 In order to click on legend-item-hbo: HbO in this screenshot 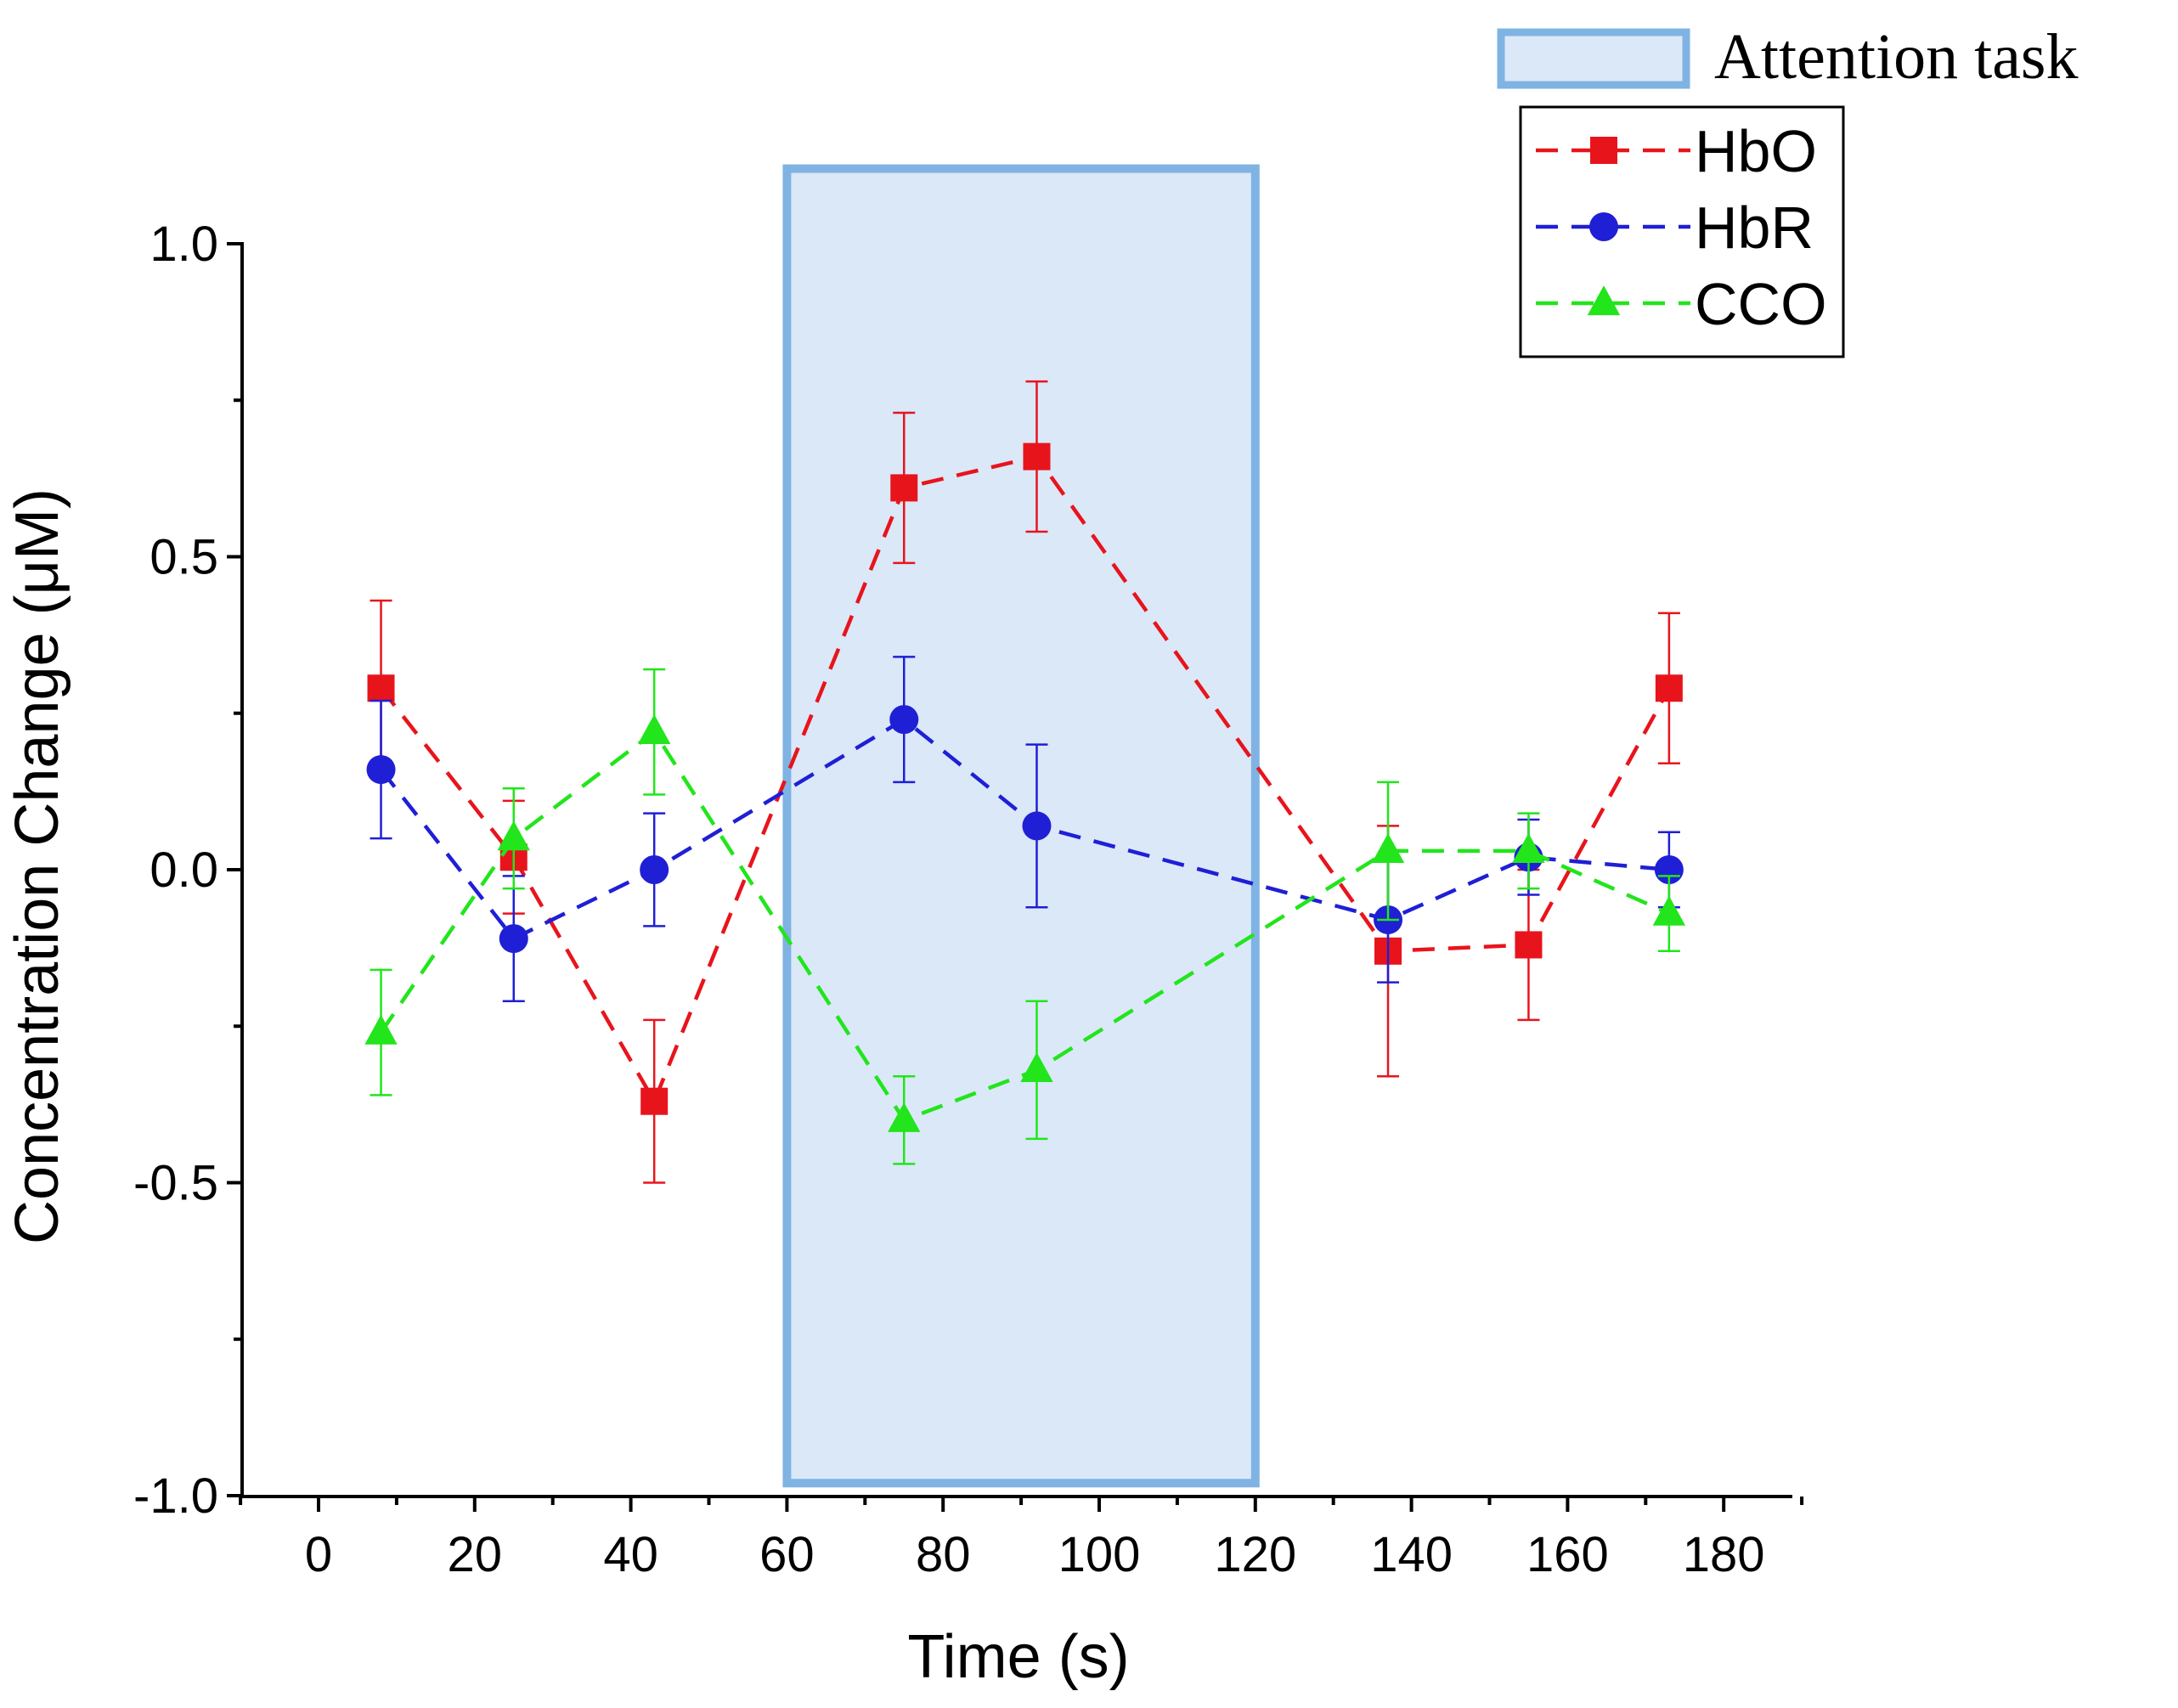, I will do `click(1673, 151)`.